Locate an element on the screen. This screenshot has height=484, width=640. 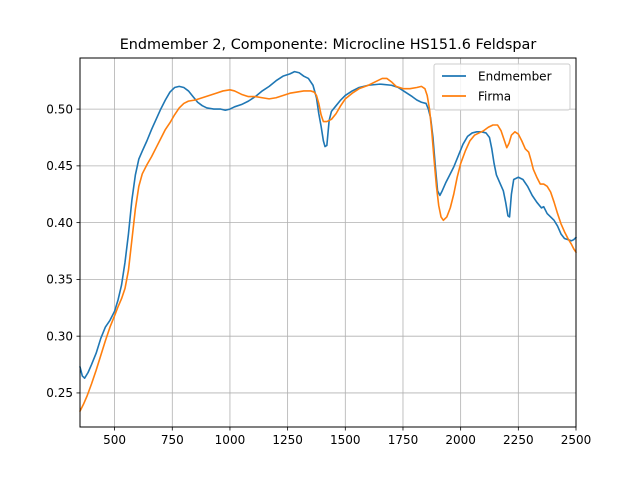
y-tick-label: 0.30 is located at coordinates (59, 336).